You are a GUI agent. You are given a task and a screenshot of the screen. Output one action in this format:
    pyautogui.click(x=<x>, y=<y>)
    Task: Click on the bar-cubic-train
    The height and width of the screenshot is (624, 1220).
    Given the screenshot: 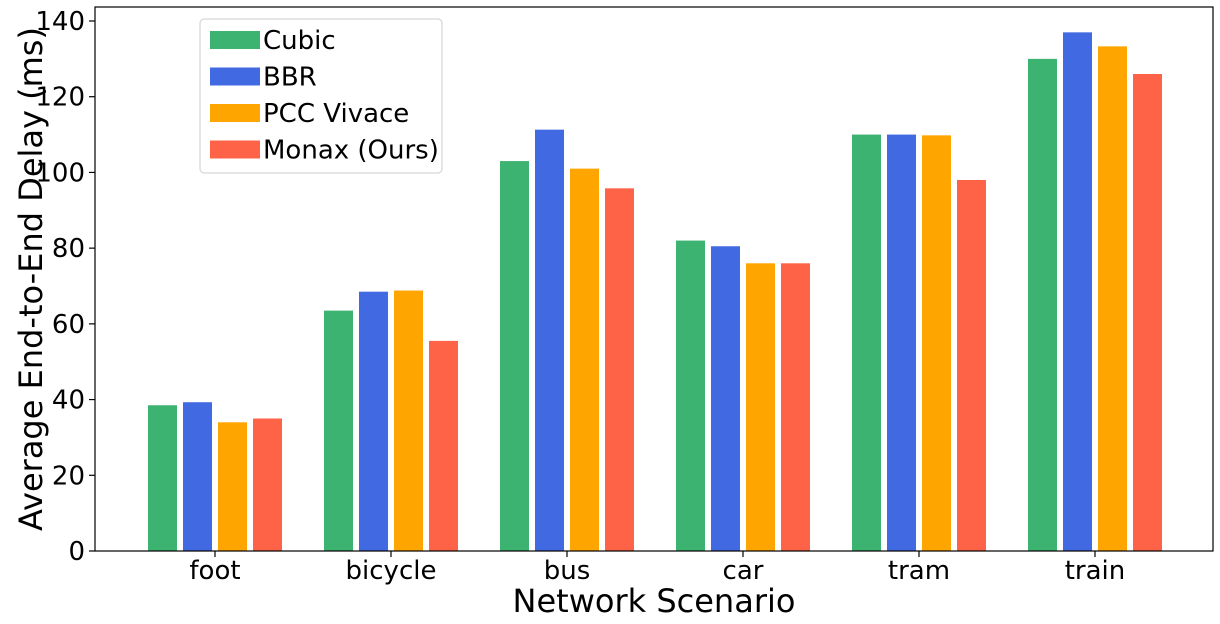 What is the action you would take?
    pyautogui.click(x=1042, y=305)
    